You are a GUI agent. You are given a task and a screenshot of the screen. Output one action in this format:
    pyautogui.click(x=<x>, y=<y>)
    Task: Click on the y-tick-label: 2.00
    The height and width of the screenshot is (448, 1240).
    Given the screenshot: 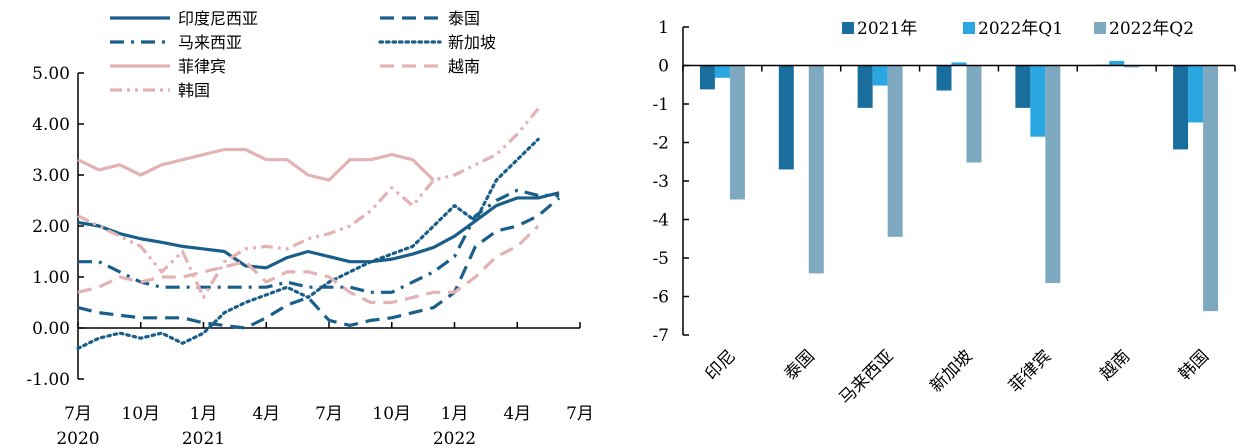 What is the action you would take?
    pyautogui.click(x=51, y=227)
    